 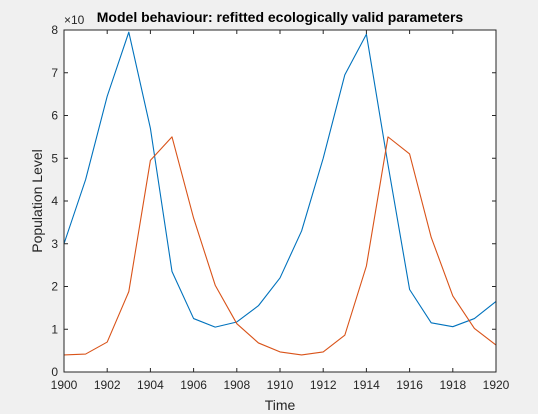 What do you see at coordinates (54, 158) in the screenshot?
I see `y-tick-label: 5` at bounding box center [54, 158].